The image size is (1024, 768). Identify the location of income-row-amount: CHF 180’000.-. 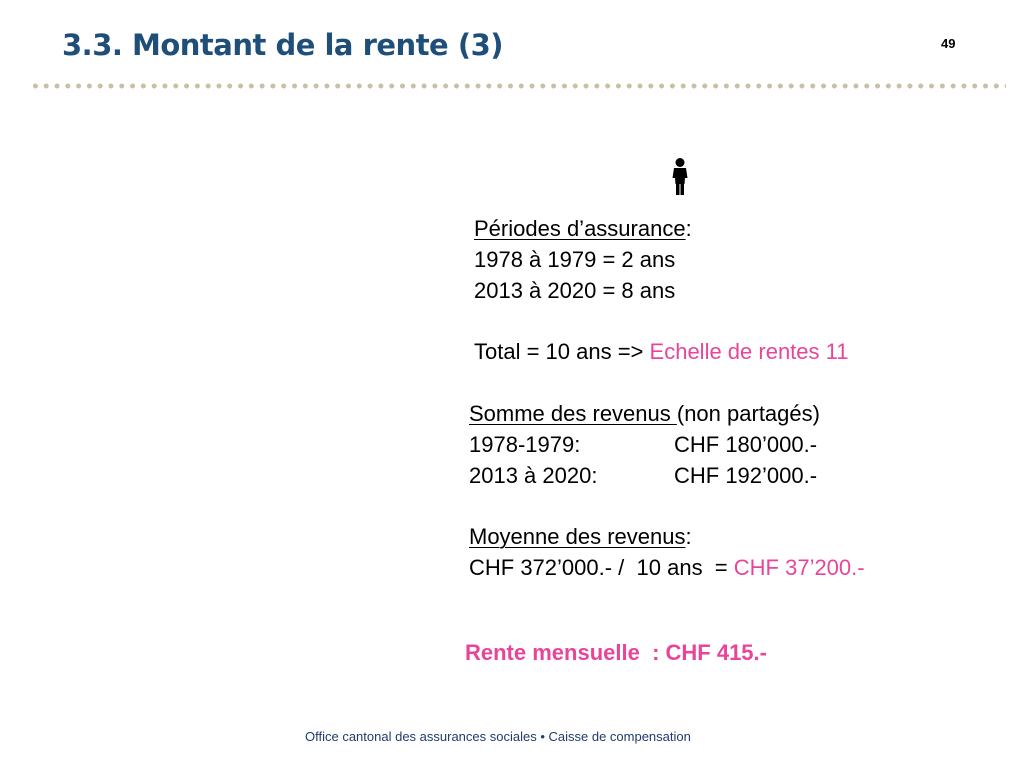
(746, 444).